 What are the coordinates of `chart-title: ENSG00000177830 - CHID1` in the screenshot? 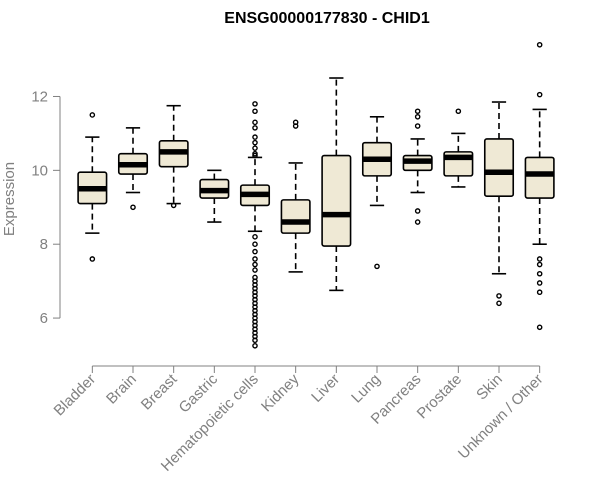 It's located at (327, 18).